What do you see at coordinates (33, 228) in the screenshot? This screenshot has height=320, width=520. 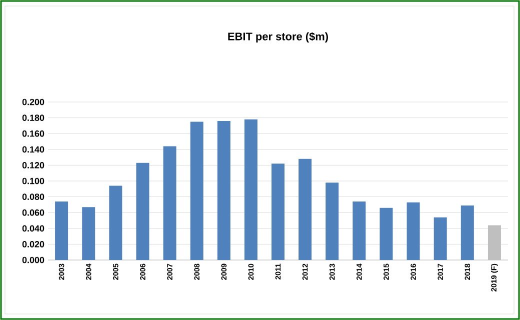 I see `y-tick-label: 0.040` at bounding box center [33, 228].